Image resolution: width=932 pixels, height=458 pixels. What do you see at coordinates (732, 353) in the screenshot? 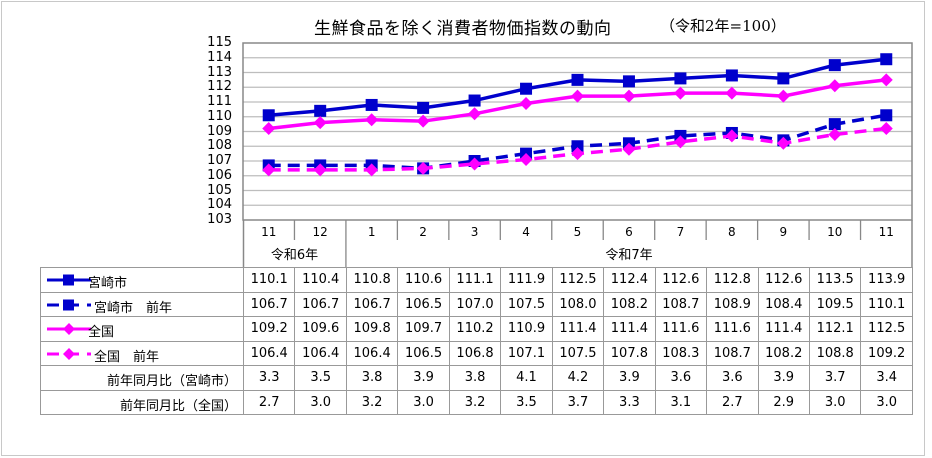
I see `table-cell: 108.7` at bounding box center [732, 353].